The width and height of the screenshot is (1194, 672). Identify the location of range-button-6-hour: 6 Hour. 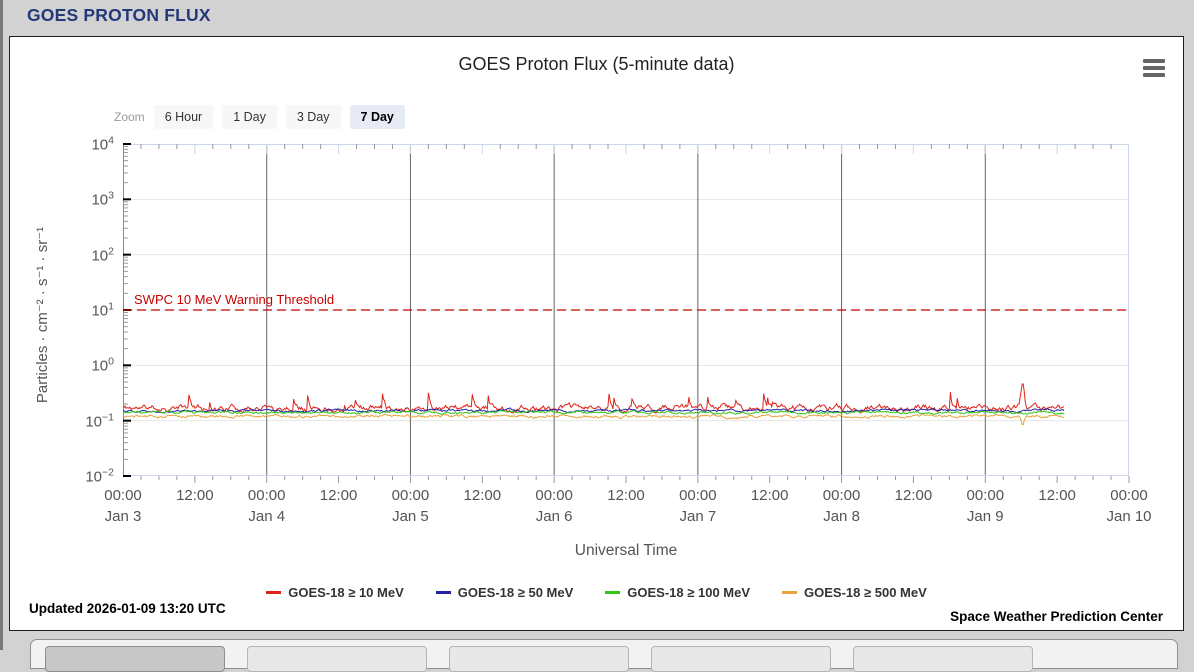
(183, 117).